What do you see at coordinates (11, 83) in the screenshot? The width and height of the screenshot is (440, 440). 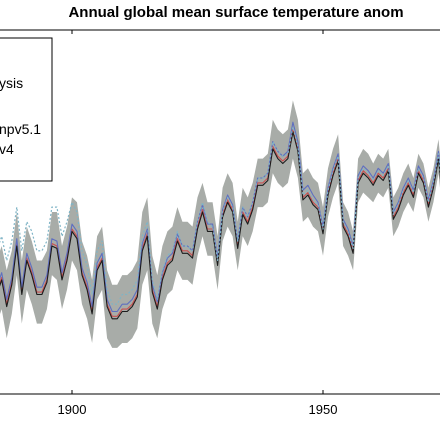 I see `legend-entry-1: ysis` at bounding box center [11, 83].